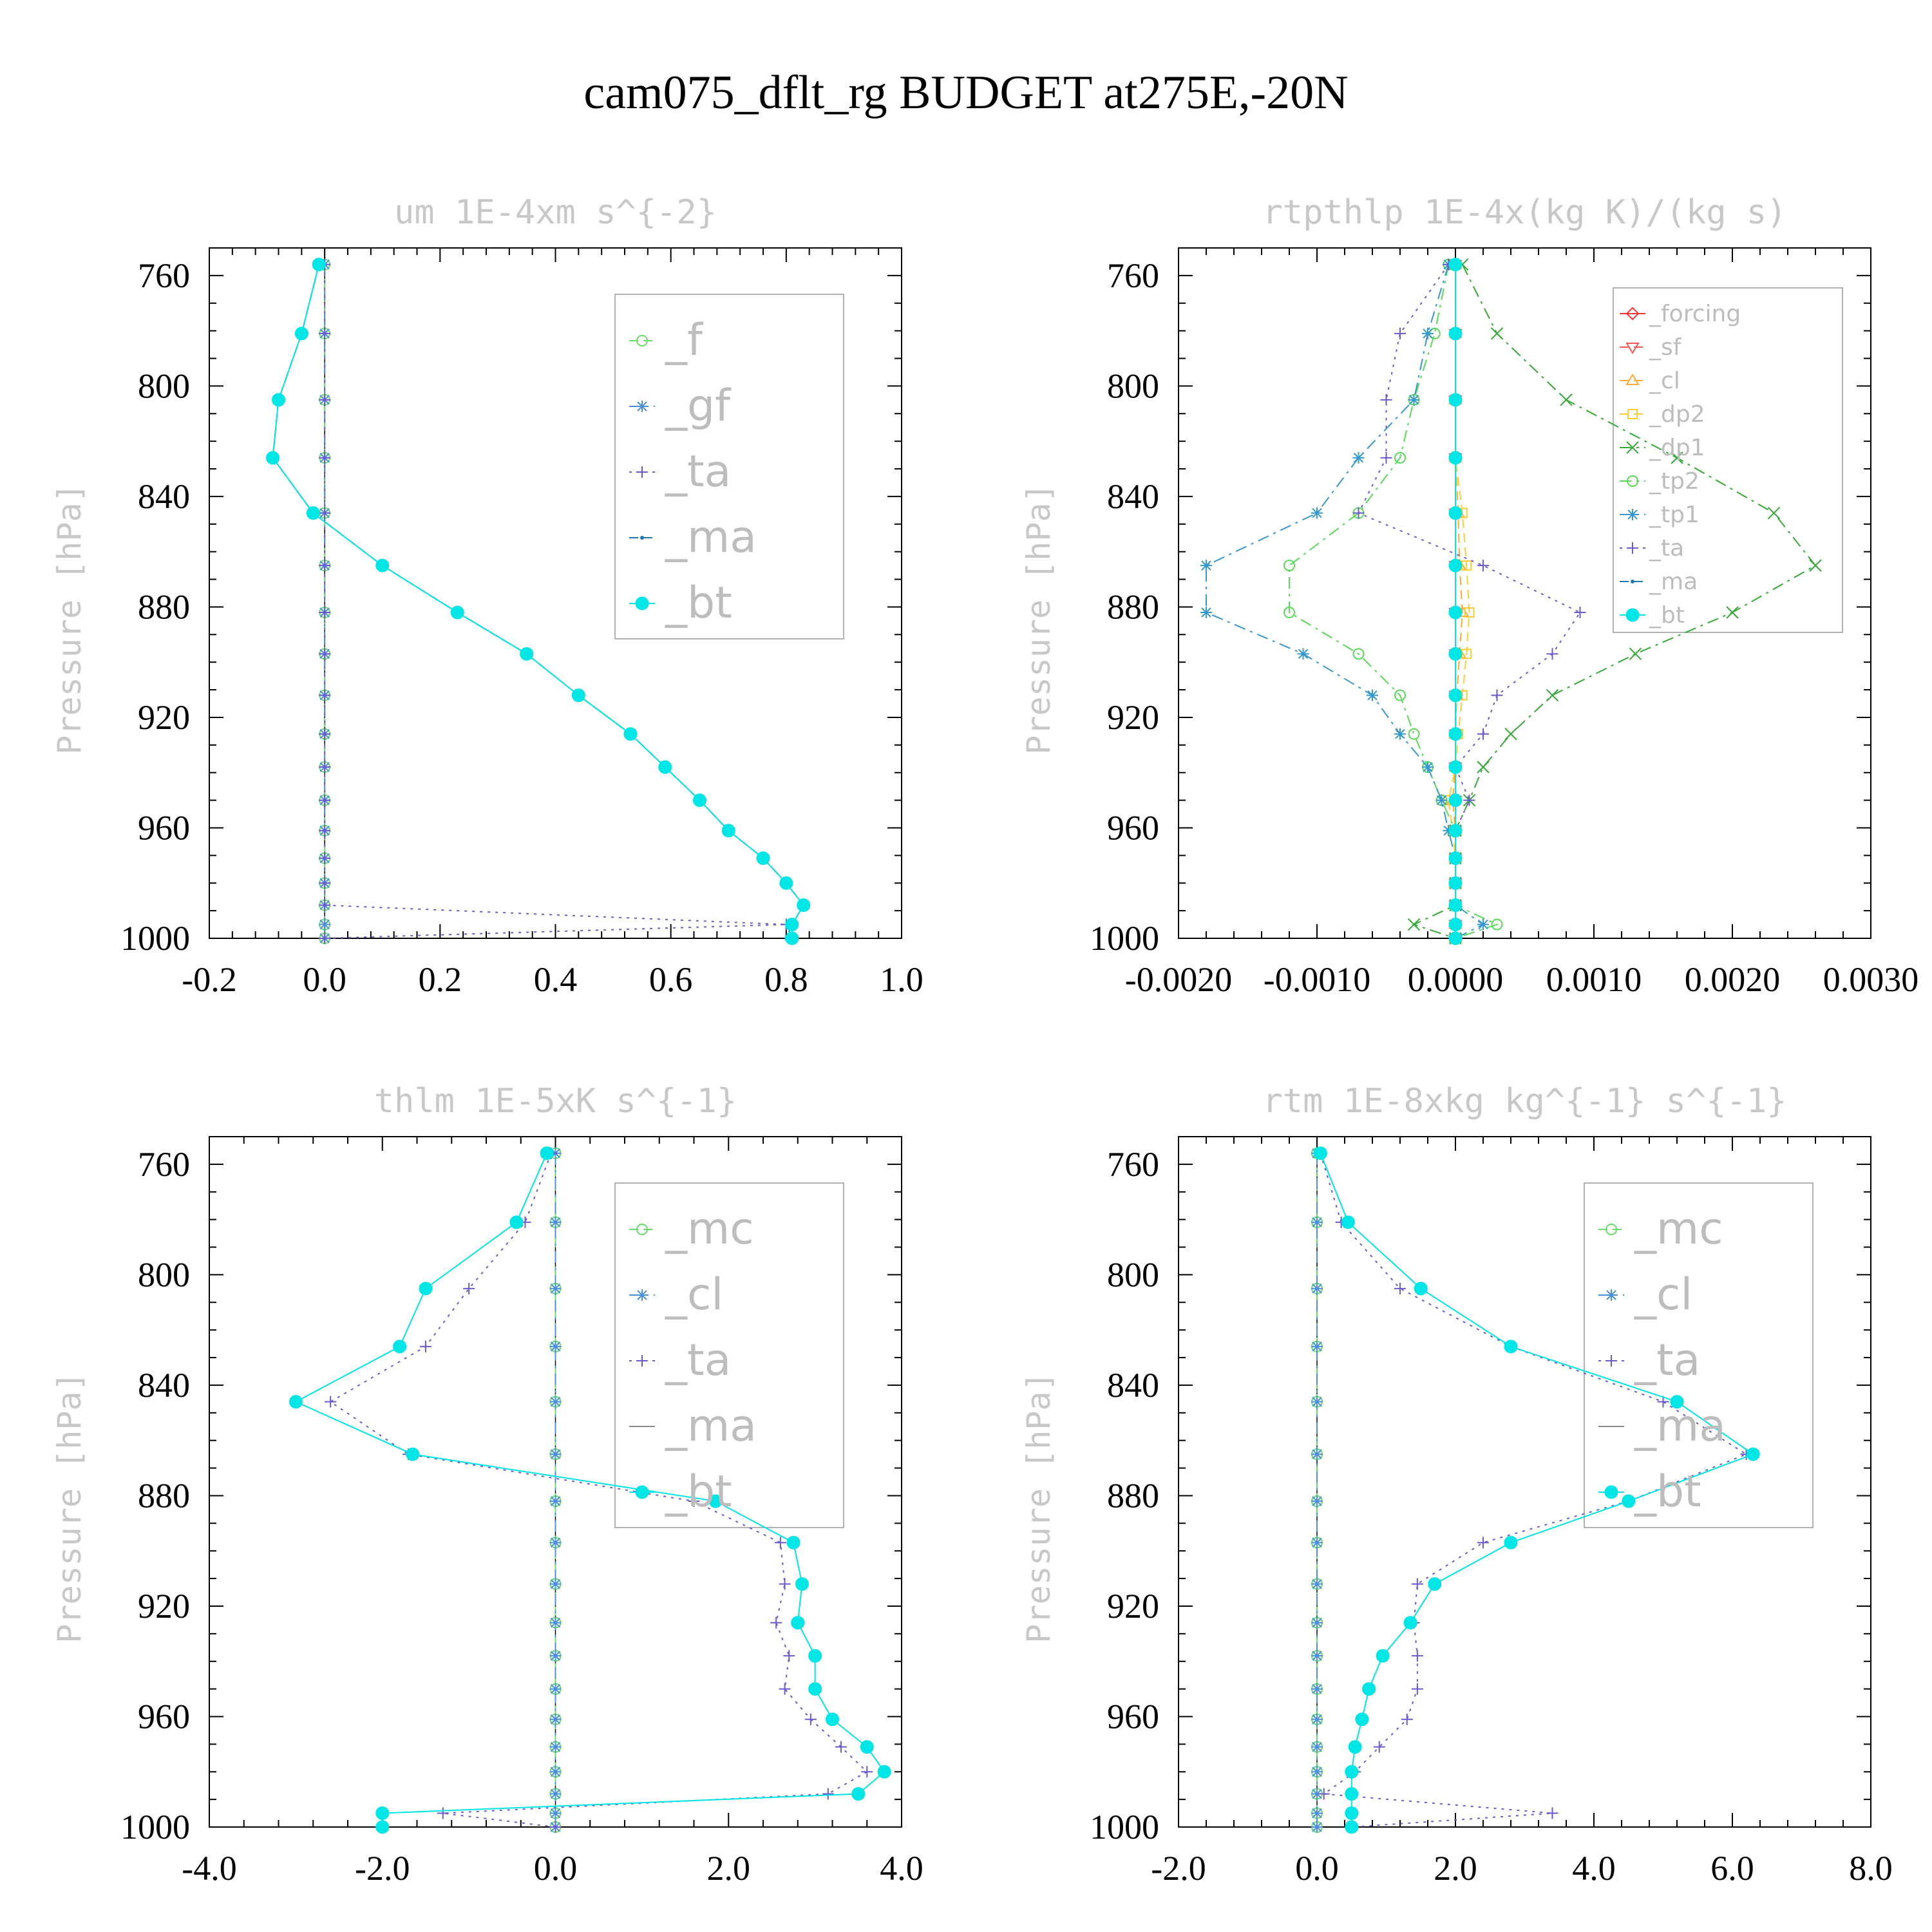  I want to click on legend-item-sf: _sf, so click(1651, 348).